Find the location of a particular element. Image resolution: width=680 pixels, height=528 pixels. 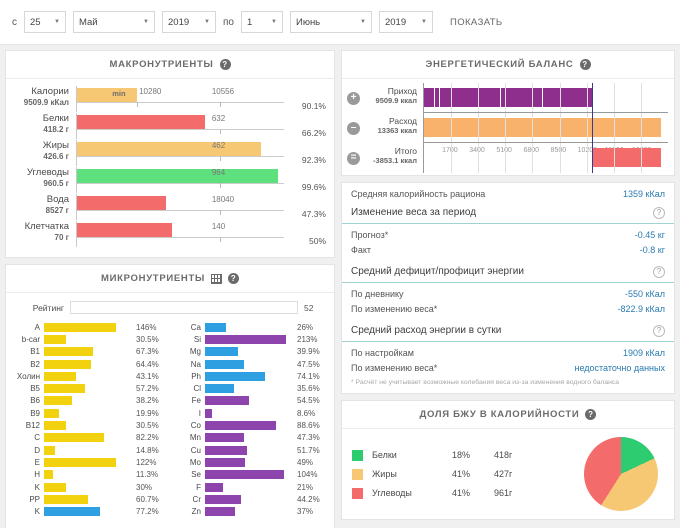

legend-percent: 41% is located at coordinates (461, 474).